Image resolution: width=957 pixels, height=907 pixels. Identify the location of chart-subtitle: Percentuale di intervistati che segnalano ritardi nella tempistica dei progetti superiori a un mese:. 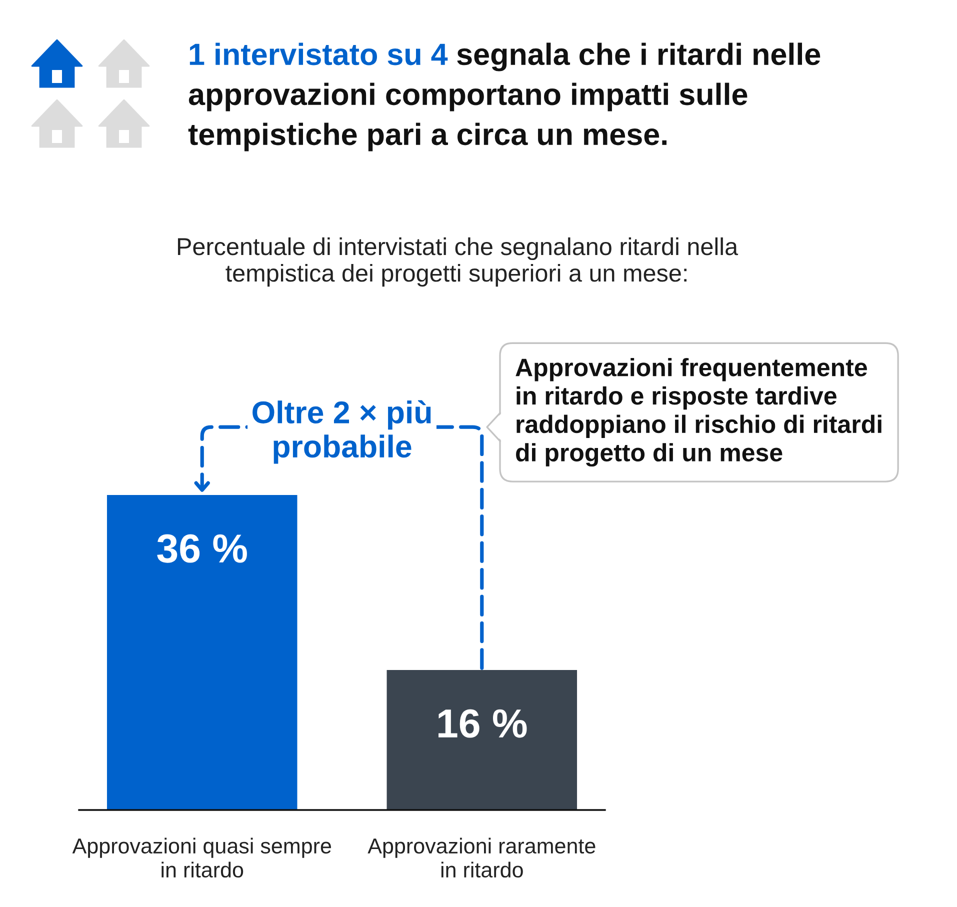
(458, 262).